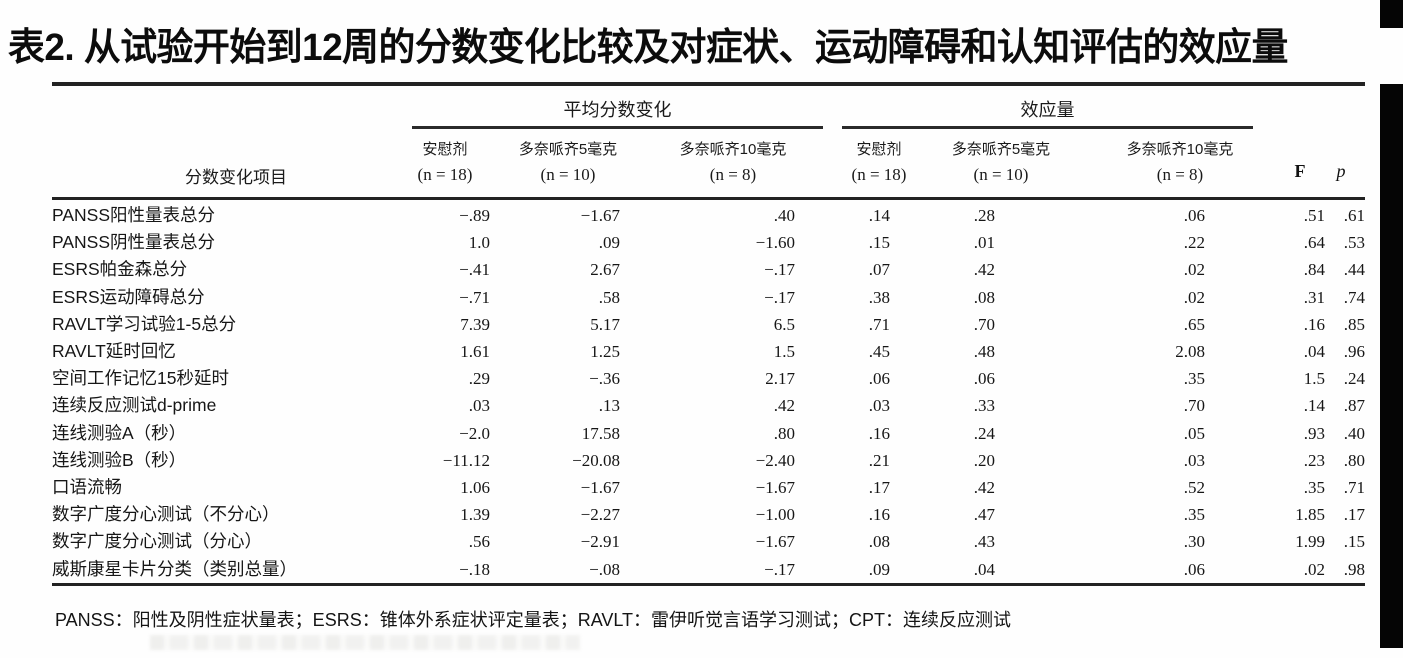 The width and height of the screenshot is (1403, 658). Describe the element at coordinates (166, 514) in the screenshot. I see `row-label: 数字广度分心测试（不分心）` at that location.